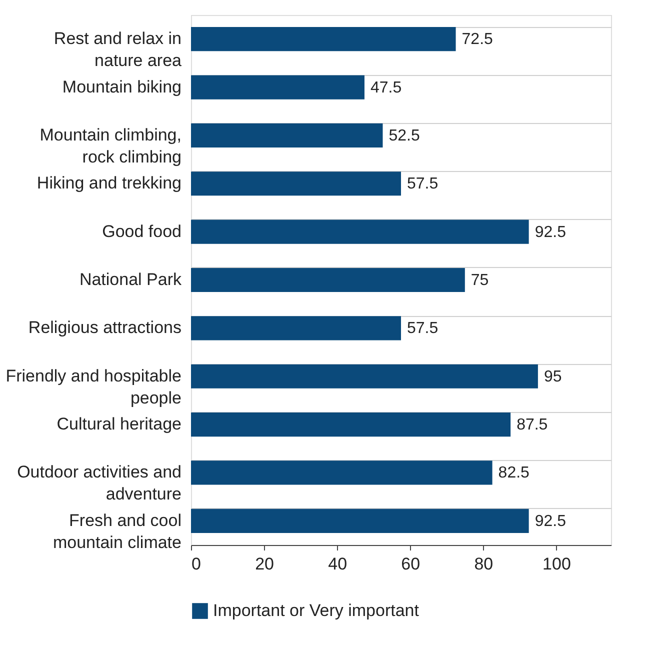 This screenshot has width=660, height=651. What do you see at coordinates (514, 473) in the screenshot?
I see `data-label: 82.5` at bounding box center [514, 473].